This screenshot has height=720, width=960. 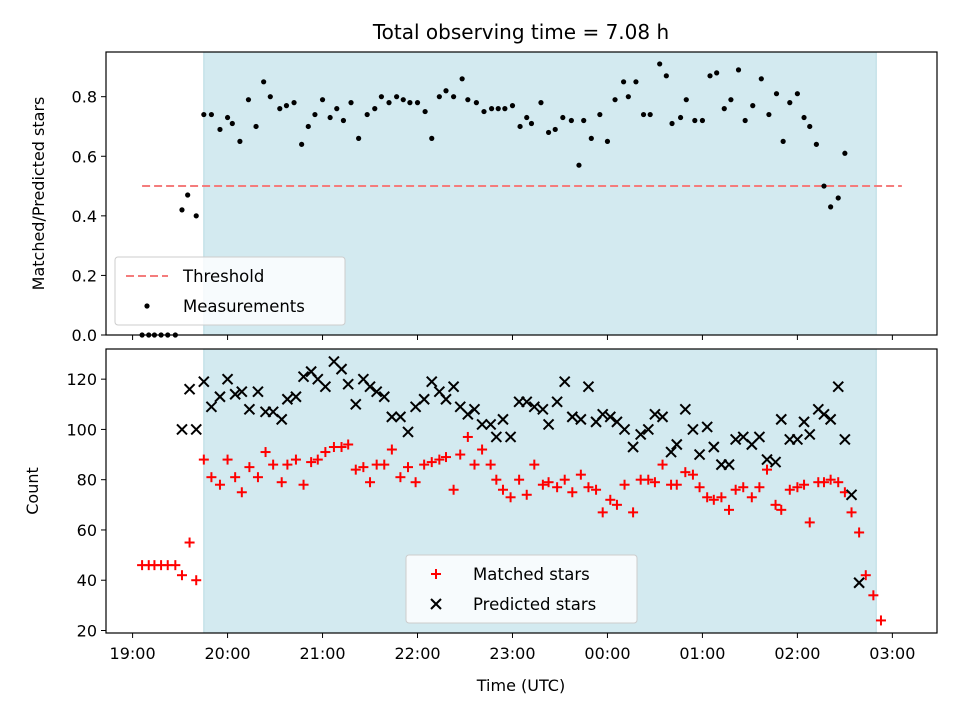 I want to click on bottom-y-axis-label: Count, so click(x=32, y=491).